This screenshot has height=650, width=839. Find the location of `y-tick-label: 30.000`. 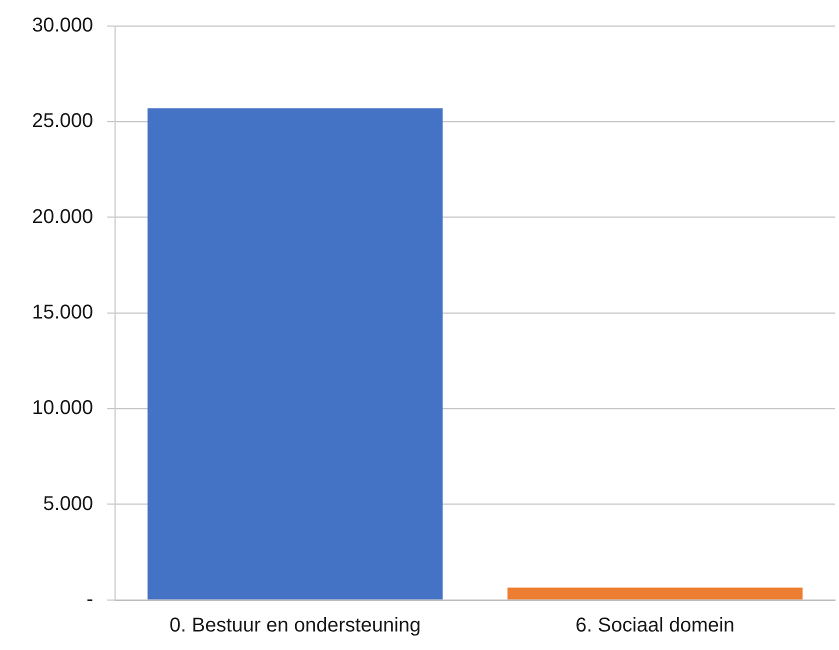

y-tick-label: 30.000 is located at coordinates (63, 25).